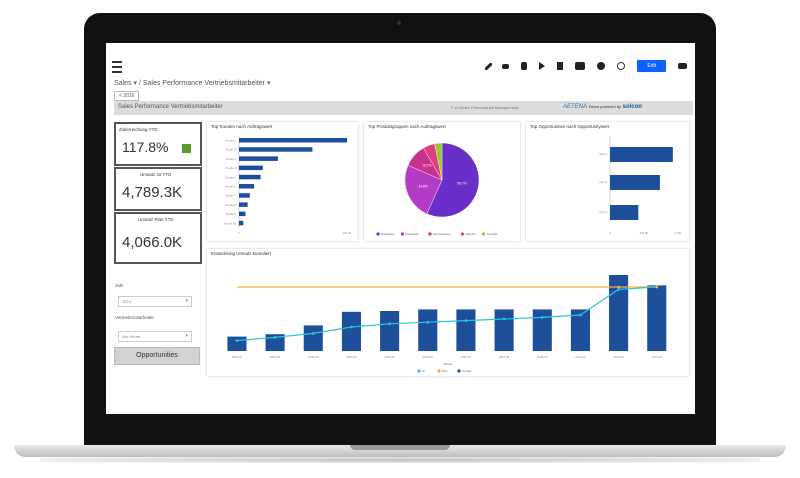 The height and width of the screenshot is (478, 800). Describe the element at coordinates (448, 364) in the screenshot. I see `x-axis-label: Monat` at that location.